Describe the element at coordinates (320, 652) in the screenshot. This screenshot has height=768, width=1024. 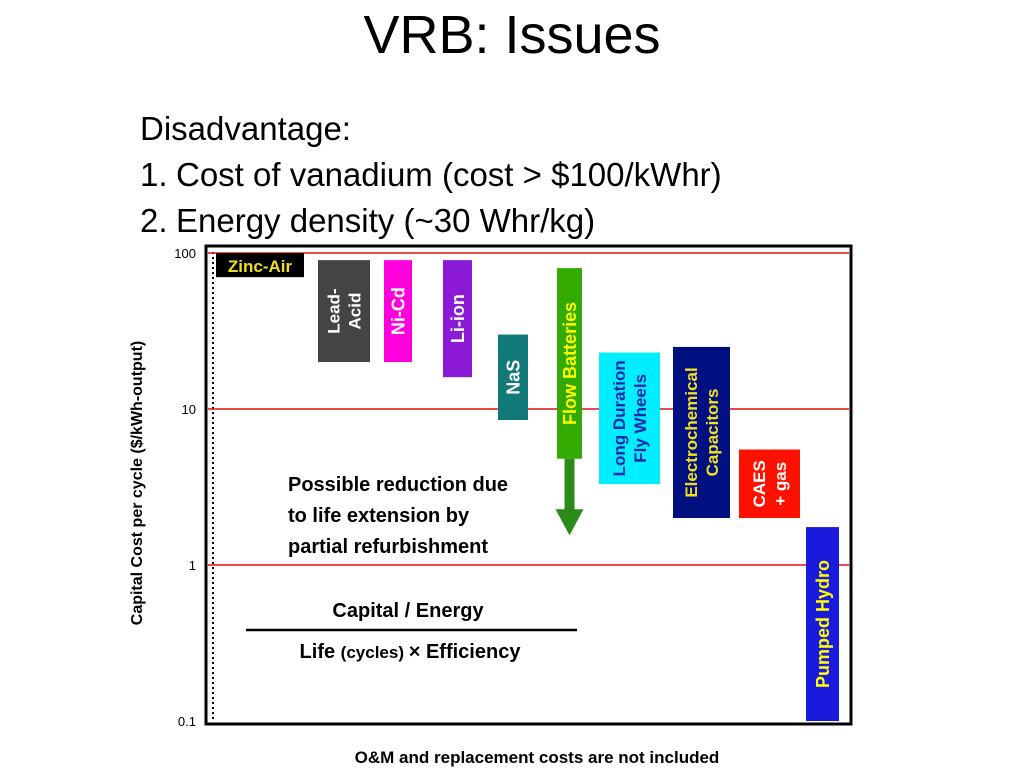
I see `formula-life: Life` at that location.